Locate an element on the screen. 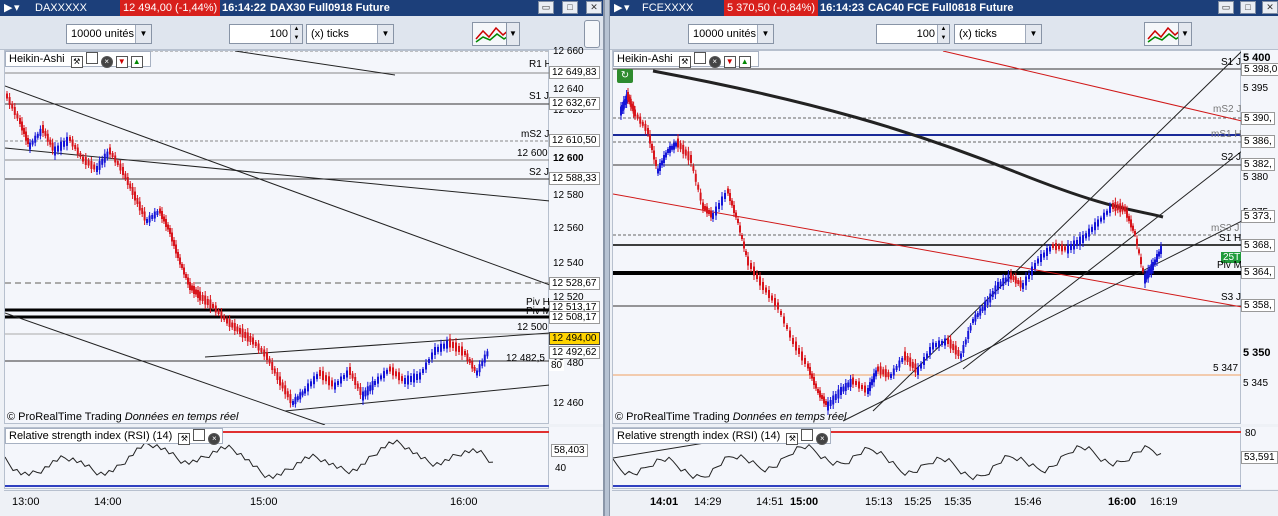 This screenshot has width=1278, height=516. refresh-icon: ↻ is located at coordinates (625, 76).